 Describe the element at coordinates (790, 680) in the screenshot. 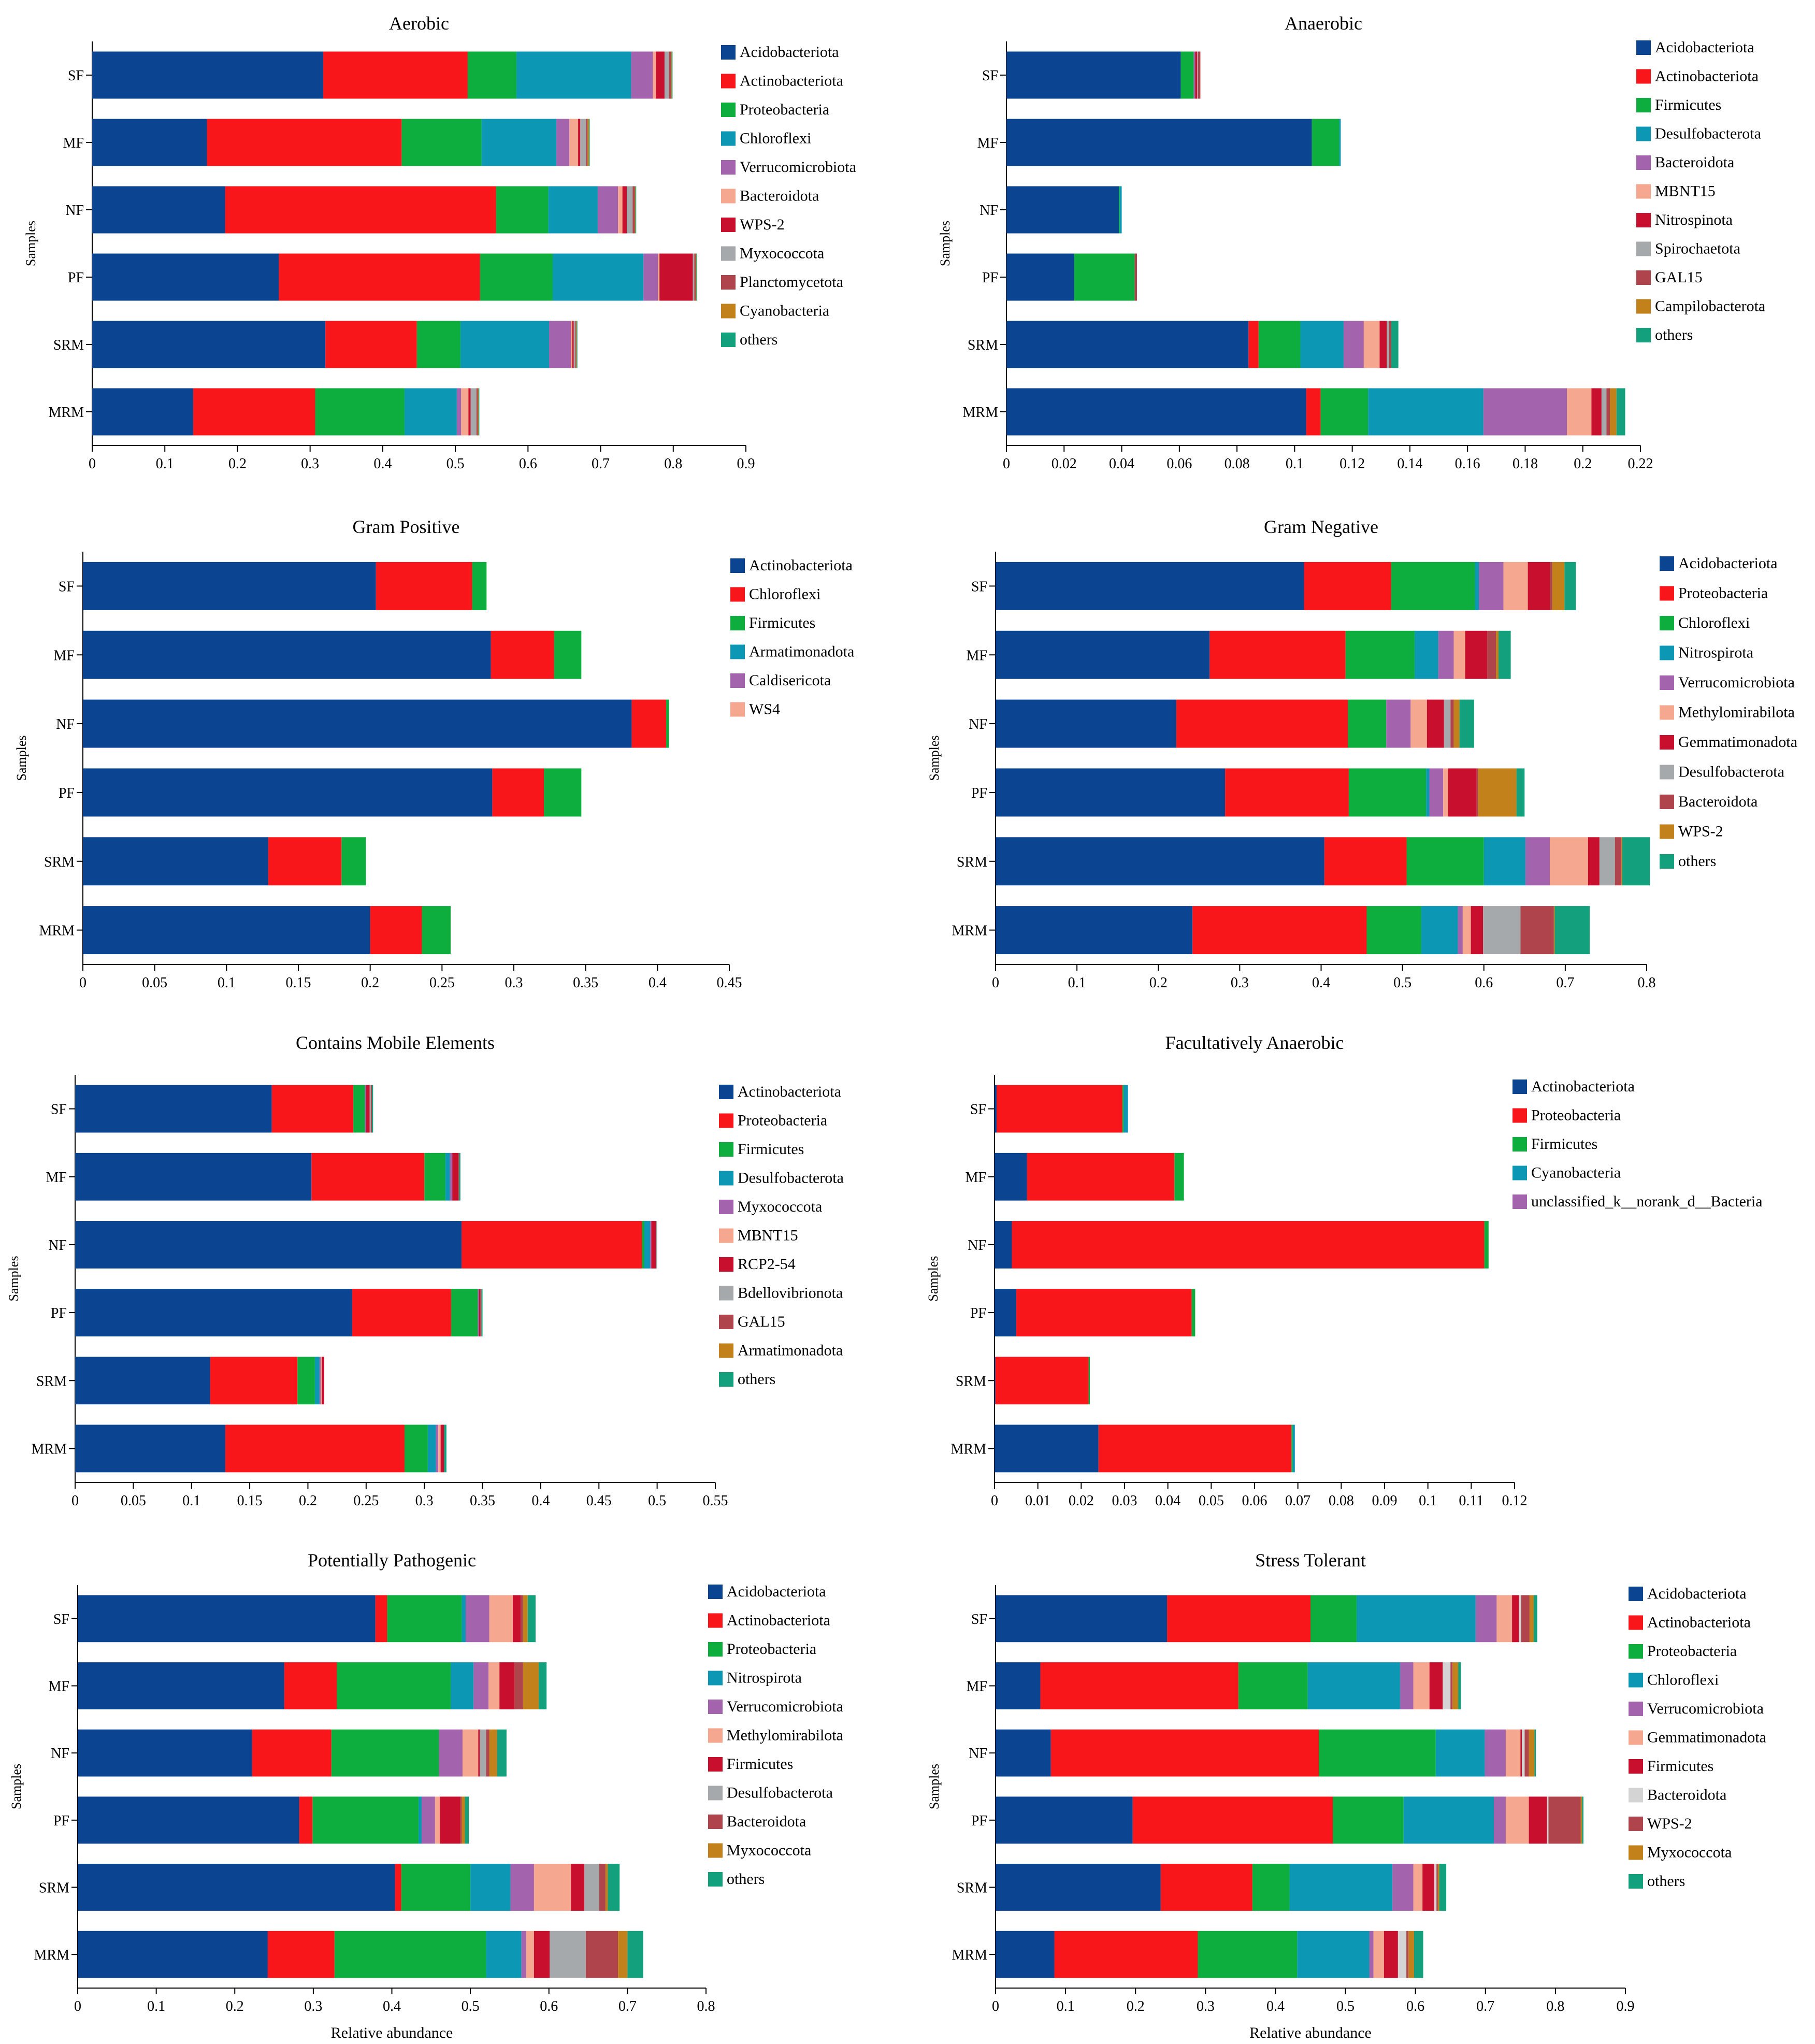

I see `legend-label: Caldisericota` at that location.